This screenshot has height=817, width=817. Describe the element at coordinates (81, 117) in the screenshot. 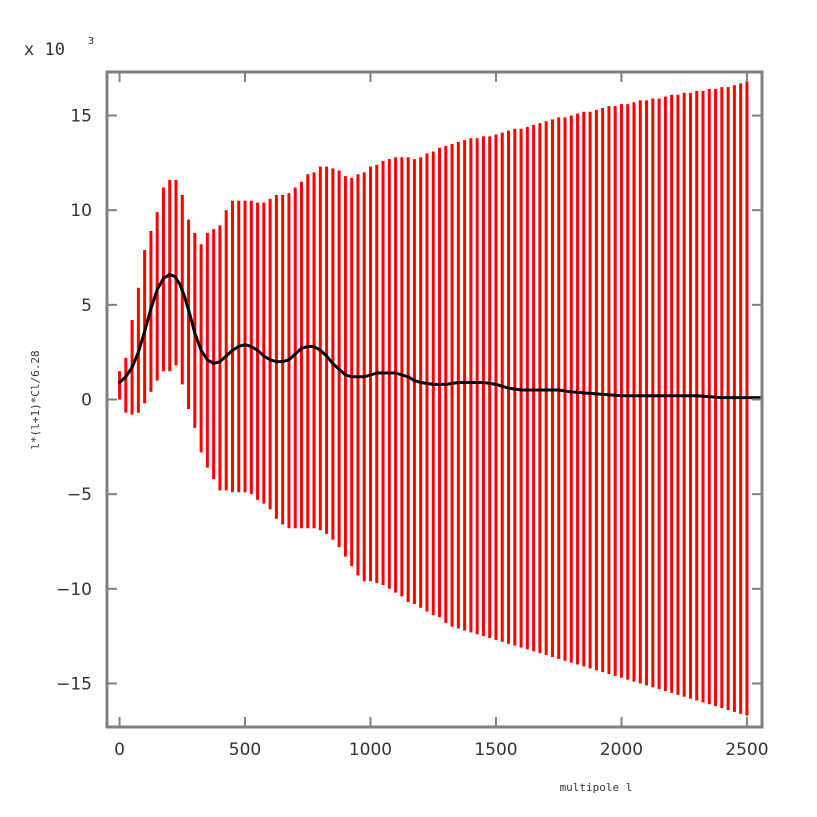

I see `y-tick-label: 15` at that location.